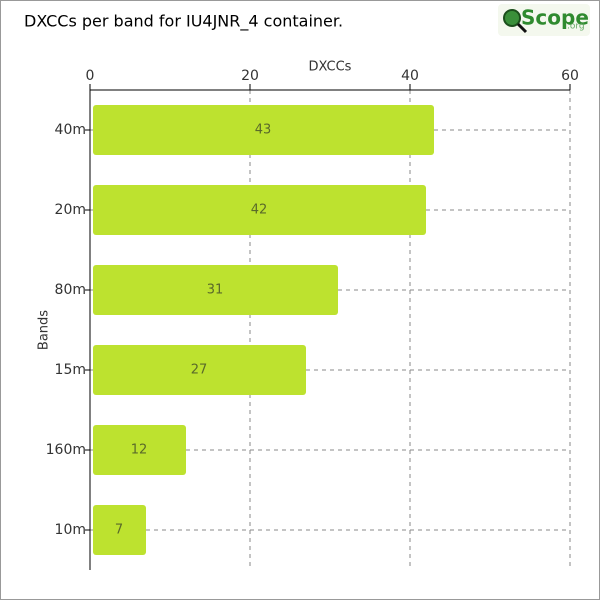  What do you see at coordinates (66, 450) in the screenshot?
I see `y-tick-label: 160m` at bounding box center [66, 450].